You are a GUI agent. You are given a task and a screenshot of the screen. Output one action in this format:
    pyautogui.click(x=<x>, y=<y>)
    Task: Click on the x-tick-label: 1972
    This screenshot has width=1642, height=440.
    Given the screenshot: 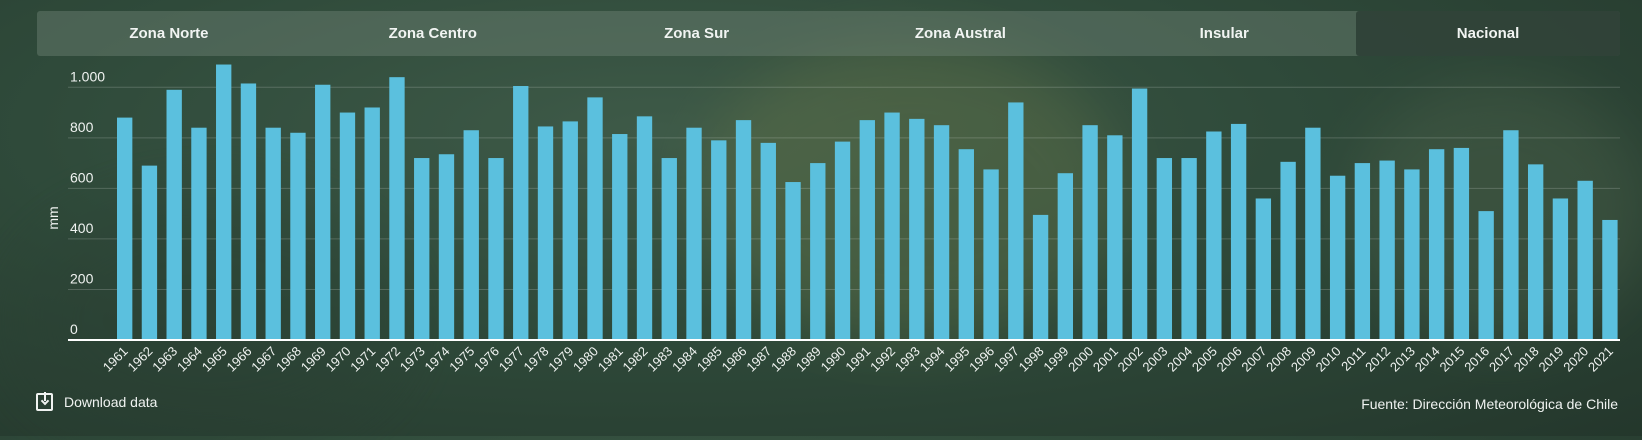 What is the action you would take?
    pyautogui.click(x=387, y=359)
    